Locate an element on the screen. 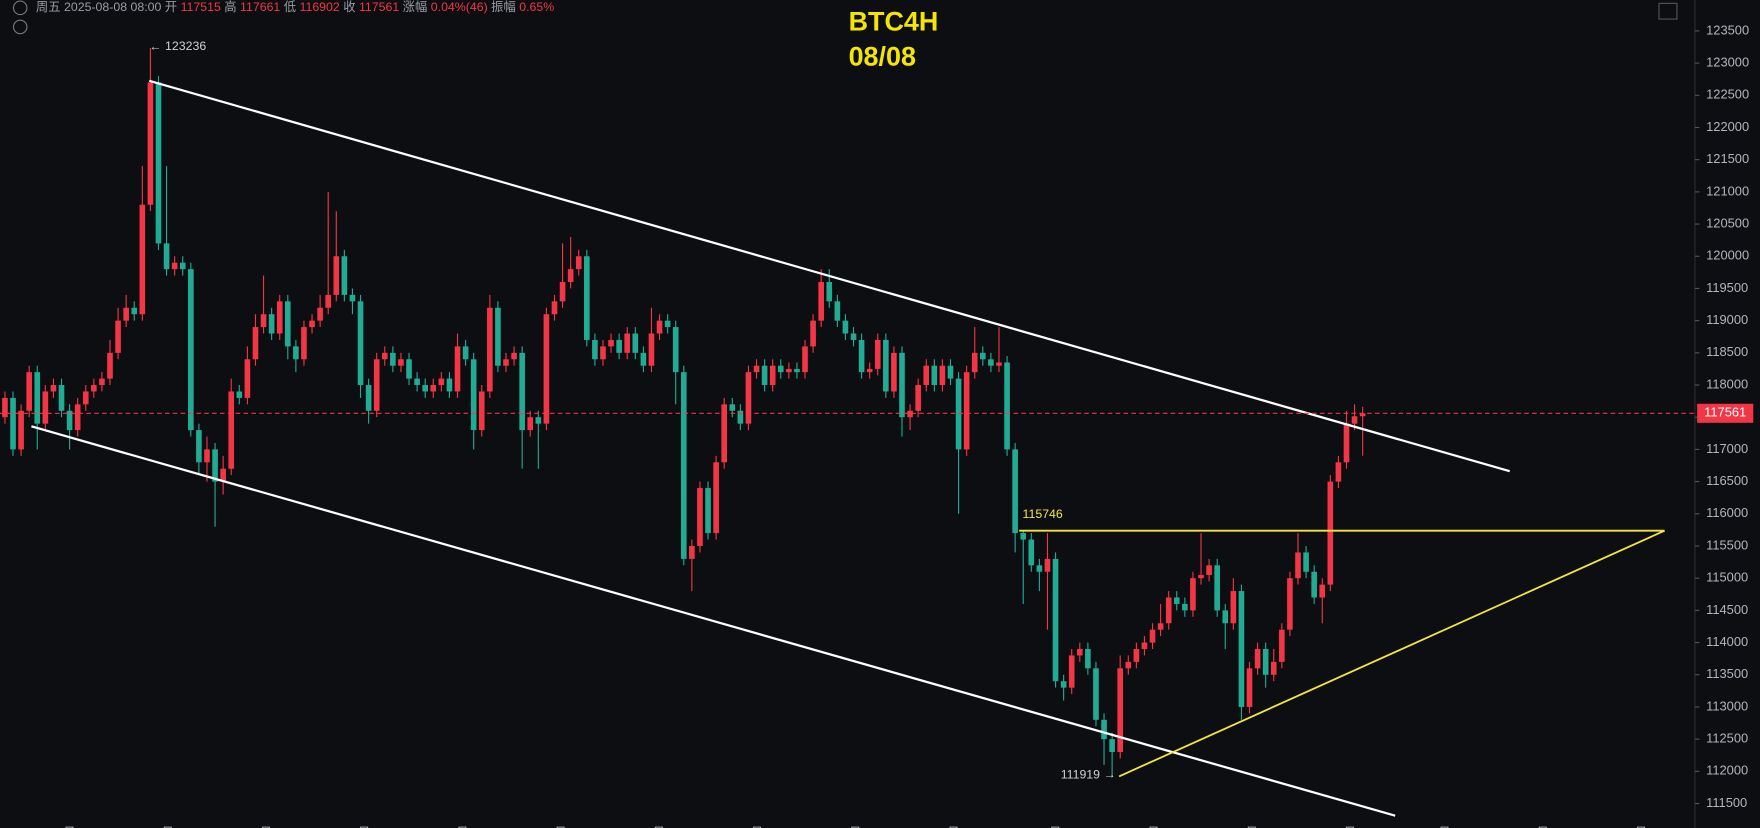 This screenshot has height=828, width=1760. collapse-icon is located at coordinates (20, 8).